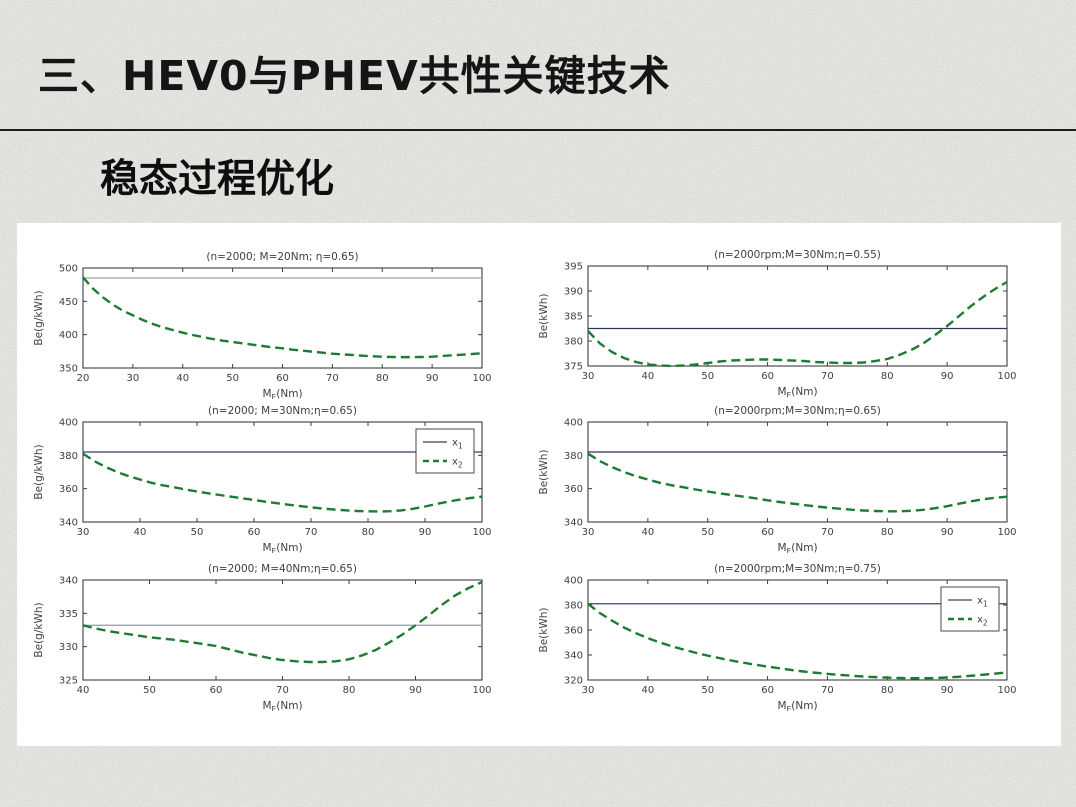  What do you see at coordinates (68, 269) in the screenshot?
I see `svg-text: 500` at bounding box center [68, 269].